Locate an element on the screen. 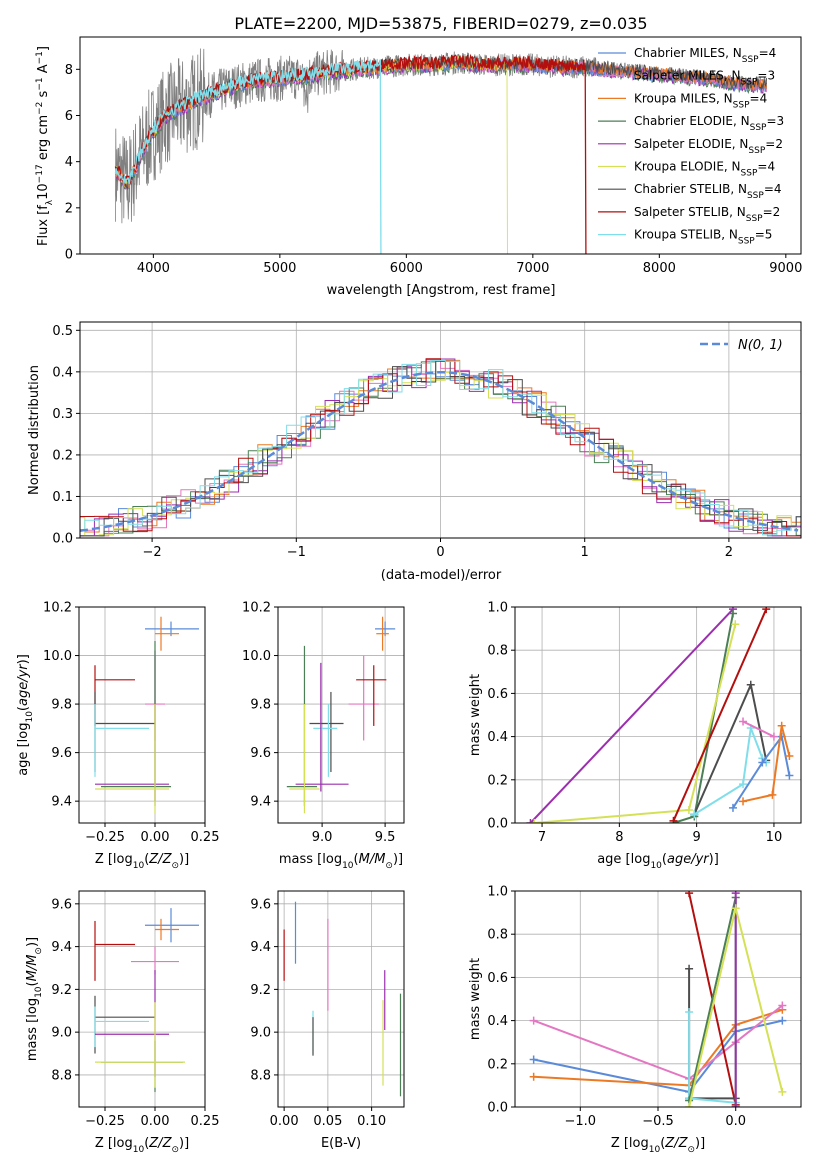 This screenshot has height=1170, width=819. x-tick-label: −0.25 is located at coordinates (105, 837).